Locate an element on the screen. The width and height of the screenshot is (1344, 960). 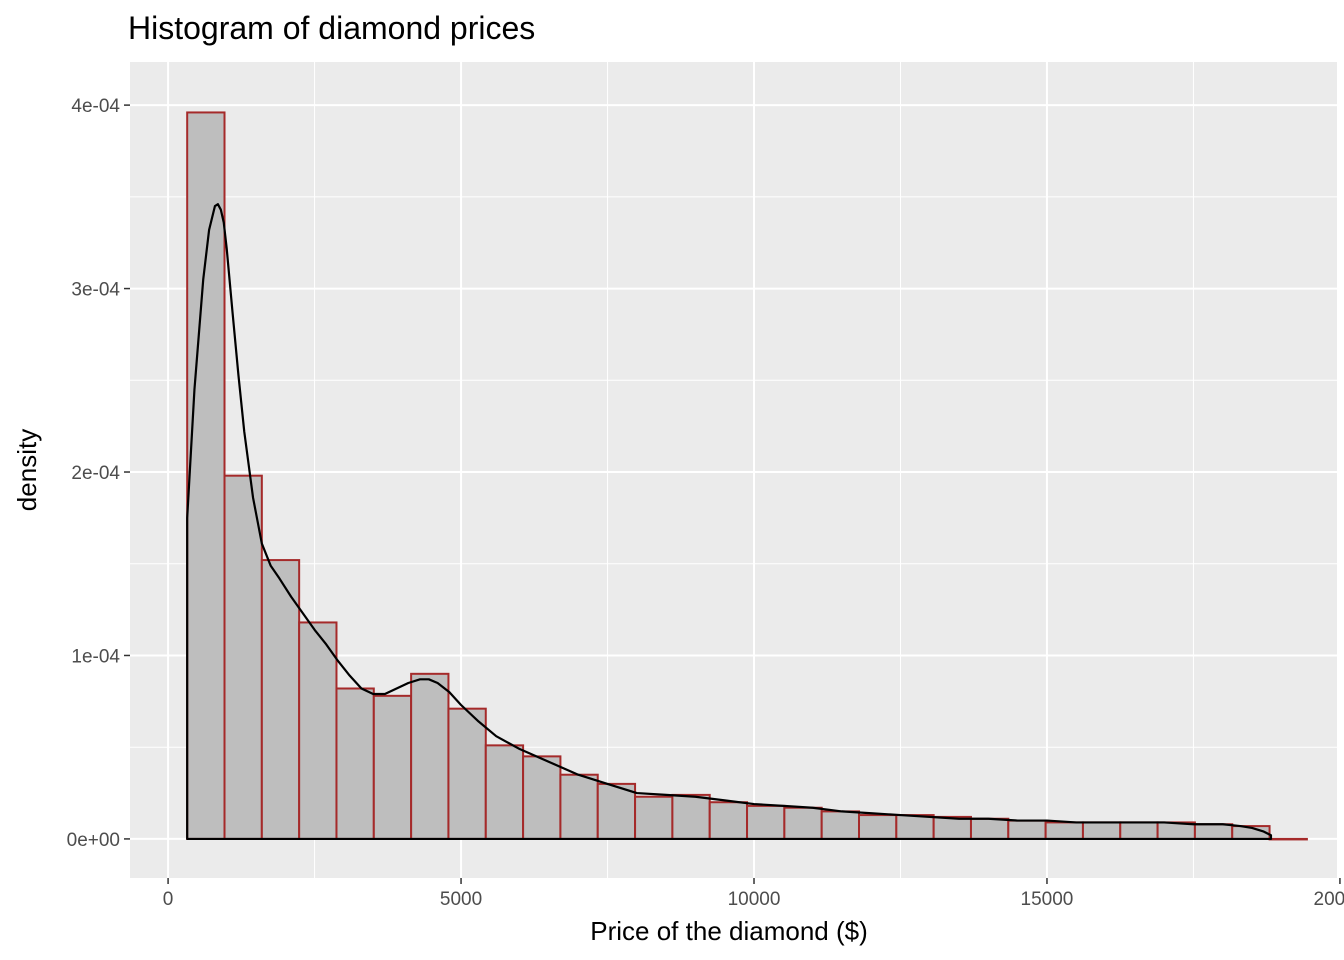
y-tick-label: 0e+00 is located at coordinates (93, 840).